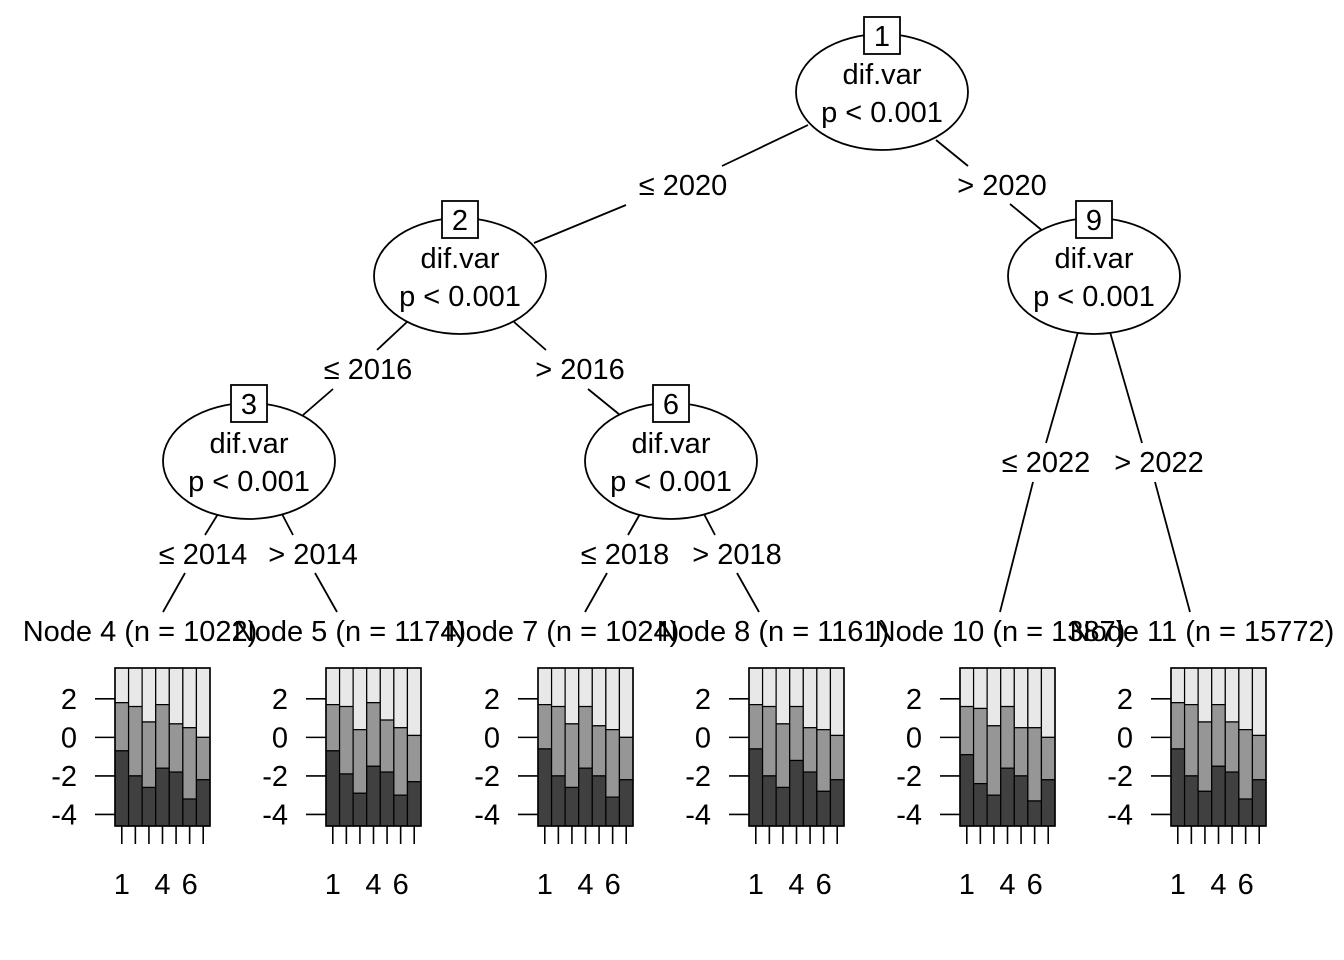  I want to click on edge-line-3-5b, so click(326, 592).